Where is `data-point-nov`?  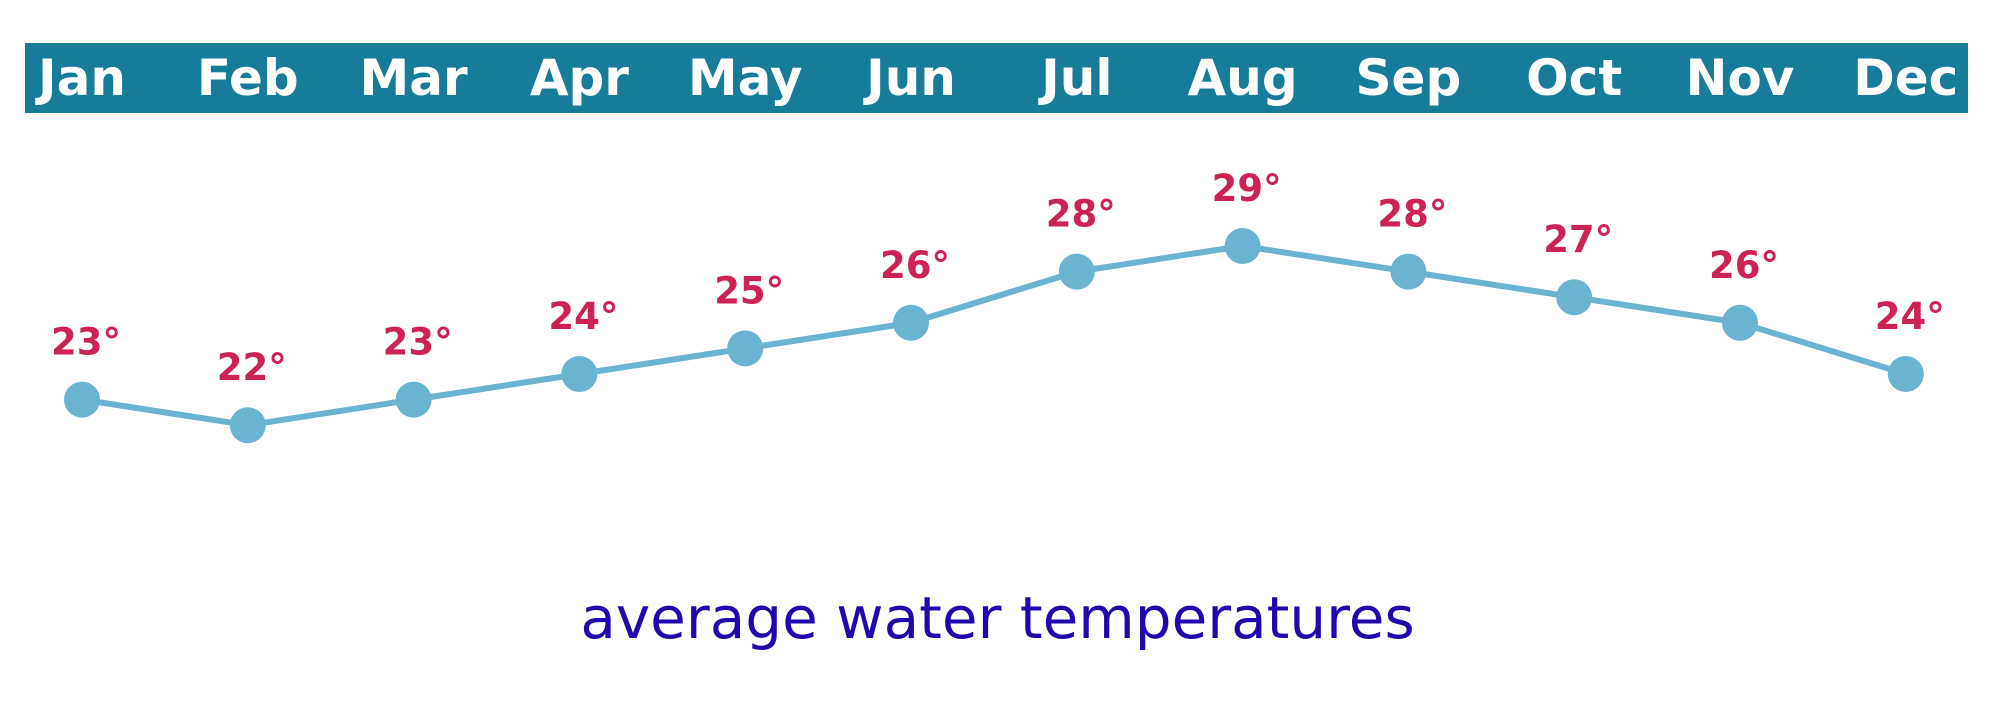 data-point-nov is located at coordinates (1740, 322).